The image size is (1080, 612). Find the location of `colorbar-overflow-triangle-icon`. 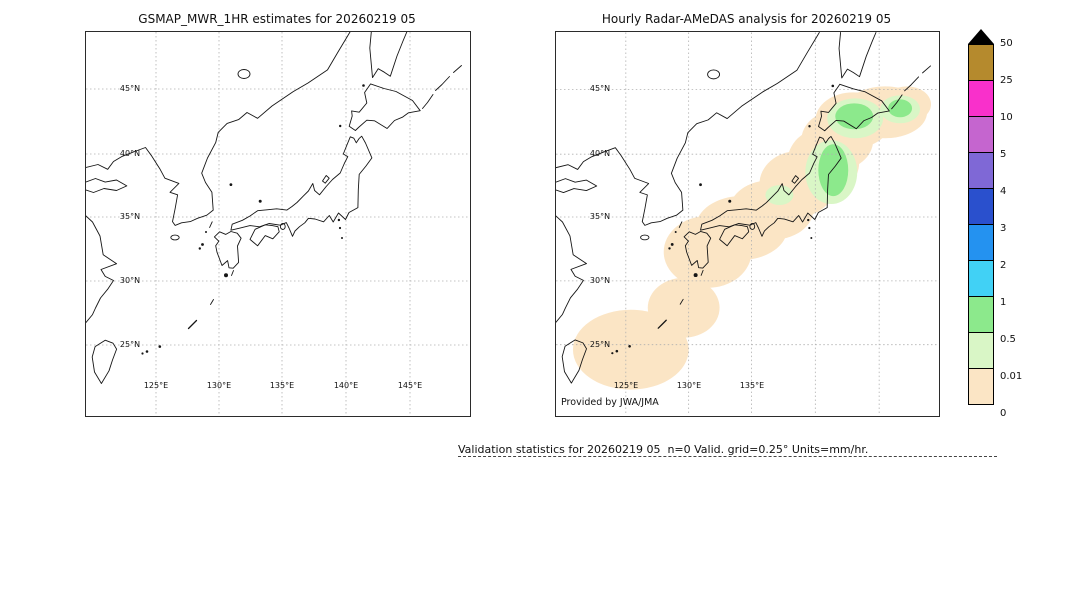

colorbar-overflow-triangle-icon is located at coordinates (981, 36).